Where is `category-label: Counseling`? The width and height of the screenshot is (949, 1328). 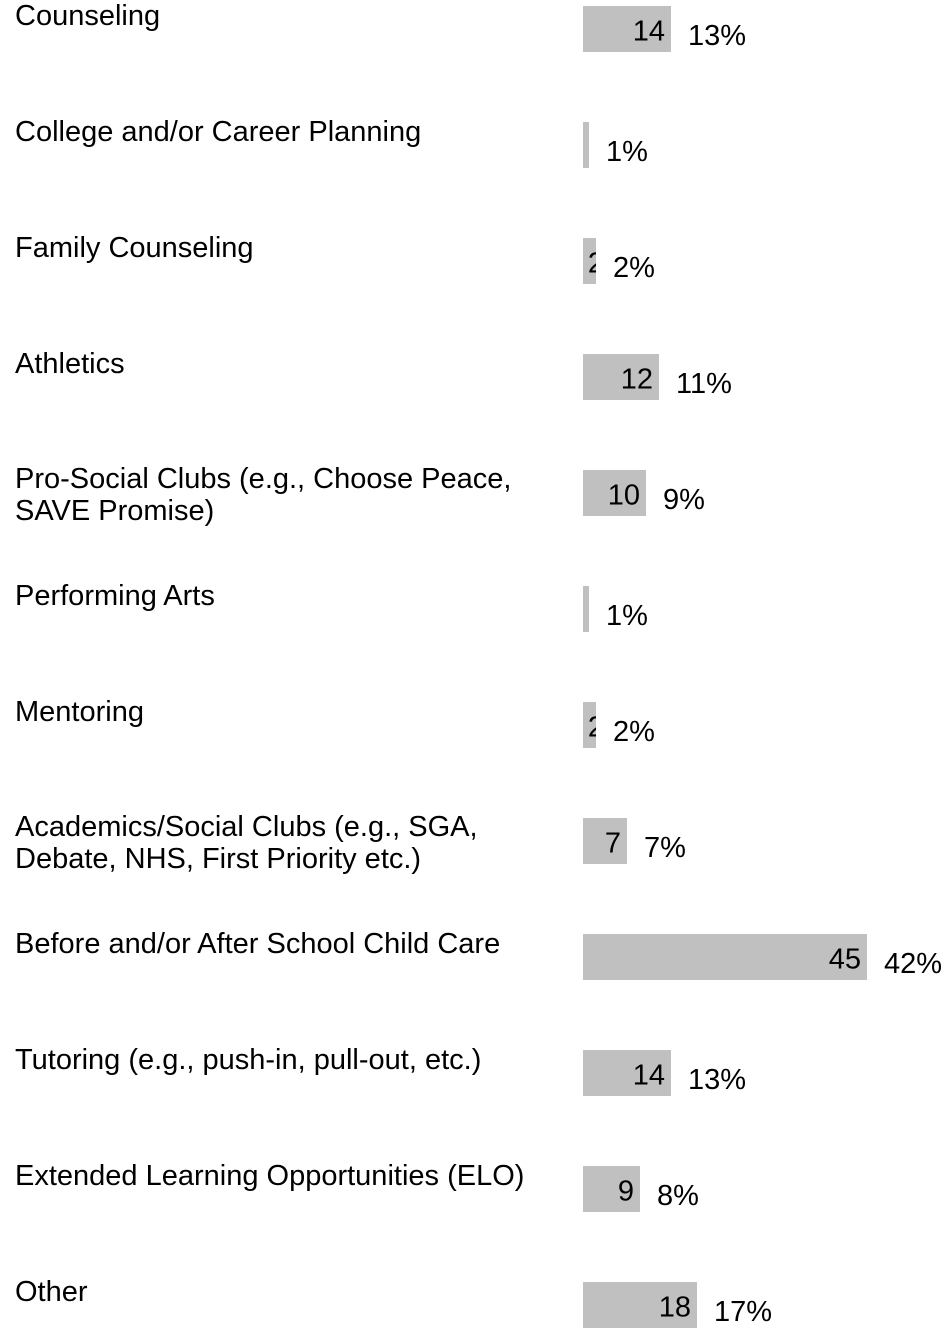
category-label: Counseling is located at coordinates (88, 16).